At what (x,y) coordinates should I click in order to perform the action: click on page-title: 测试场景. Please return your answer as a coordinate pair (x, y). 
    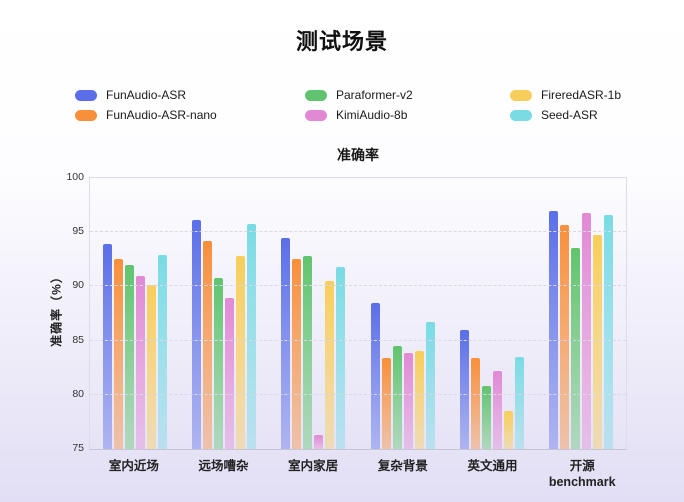
    Looking at the image, I should click on (341, 41).